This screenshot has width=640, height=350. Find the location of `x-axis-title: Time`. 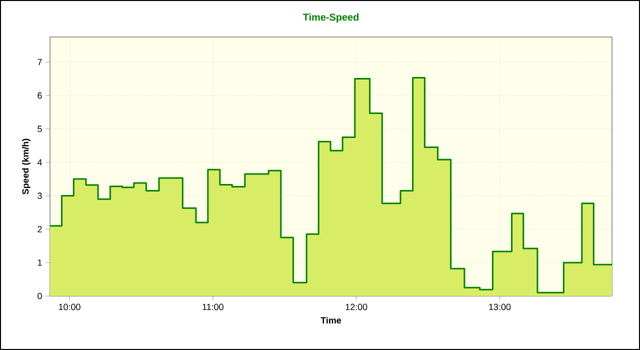

x-axis-title: Time is located at coordinates (331, 320).